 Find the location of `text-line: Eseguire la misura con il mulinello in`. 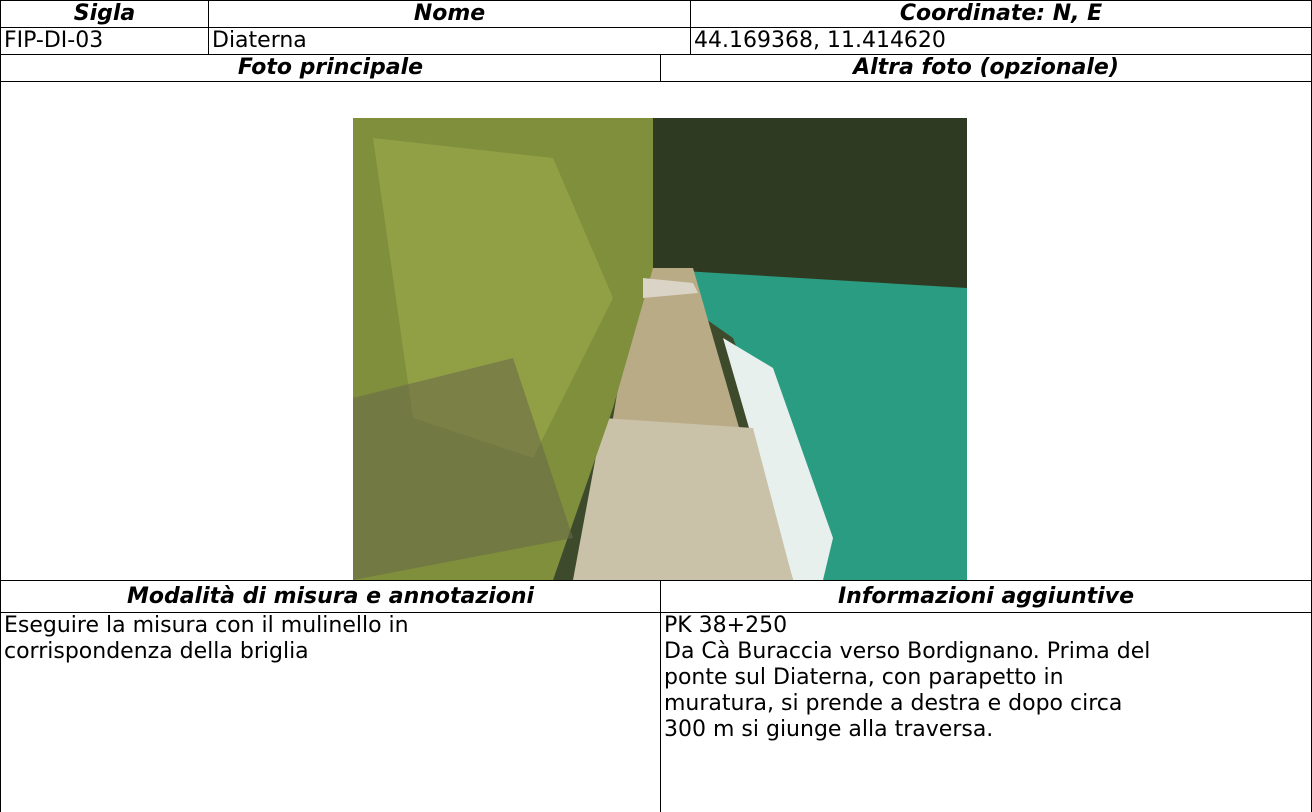

text-line: Eseguire la misura con il mulinello in is located at coordinates (206, 625).